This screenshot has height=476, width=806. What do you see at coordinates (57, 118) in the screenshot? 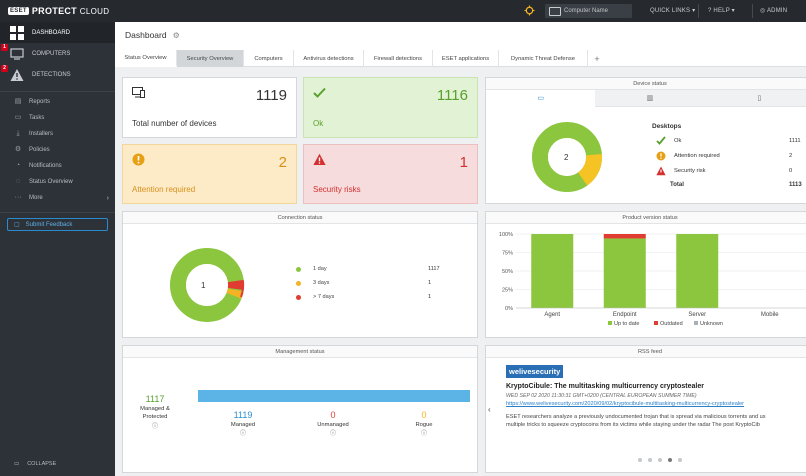
I see `sidebar-item-tasks: ▭ Tasks` at bounding box center [57, 118].